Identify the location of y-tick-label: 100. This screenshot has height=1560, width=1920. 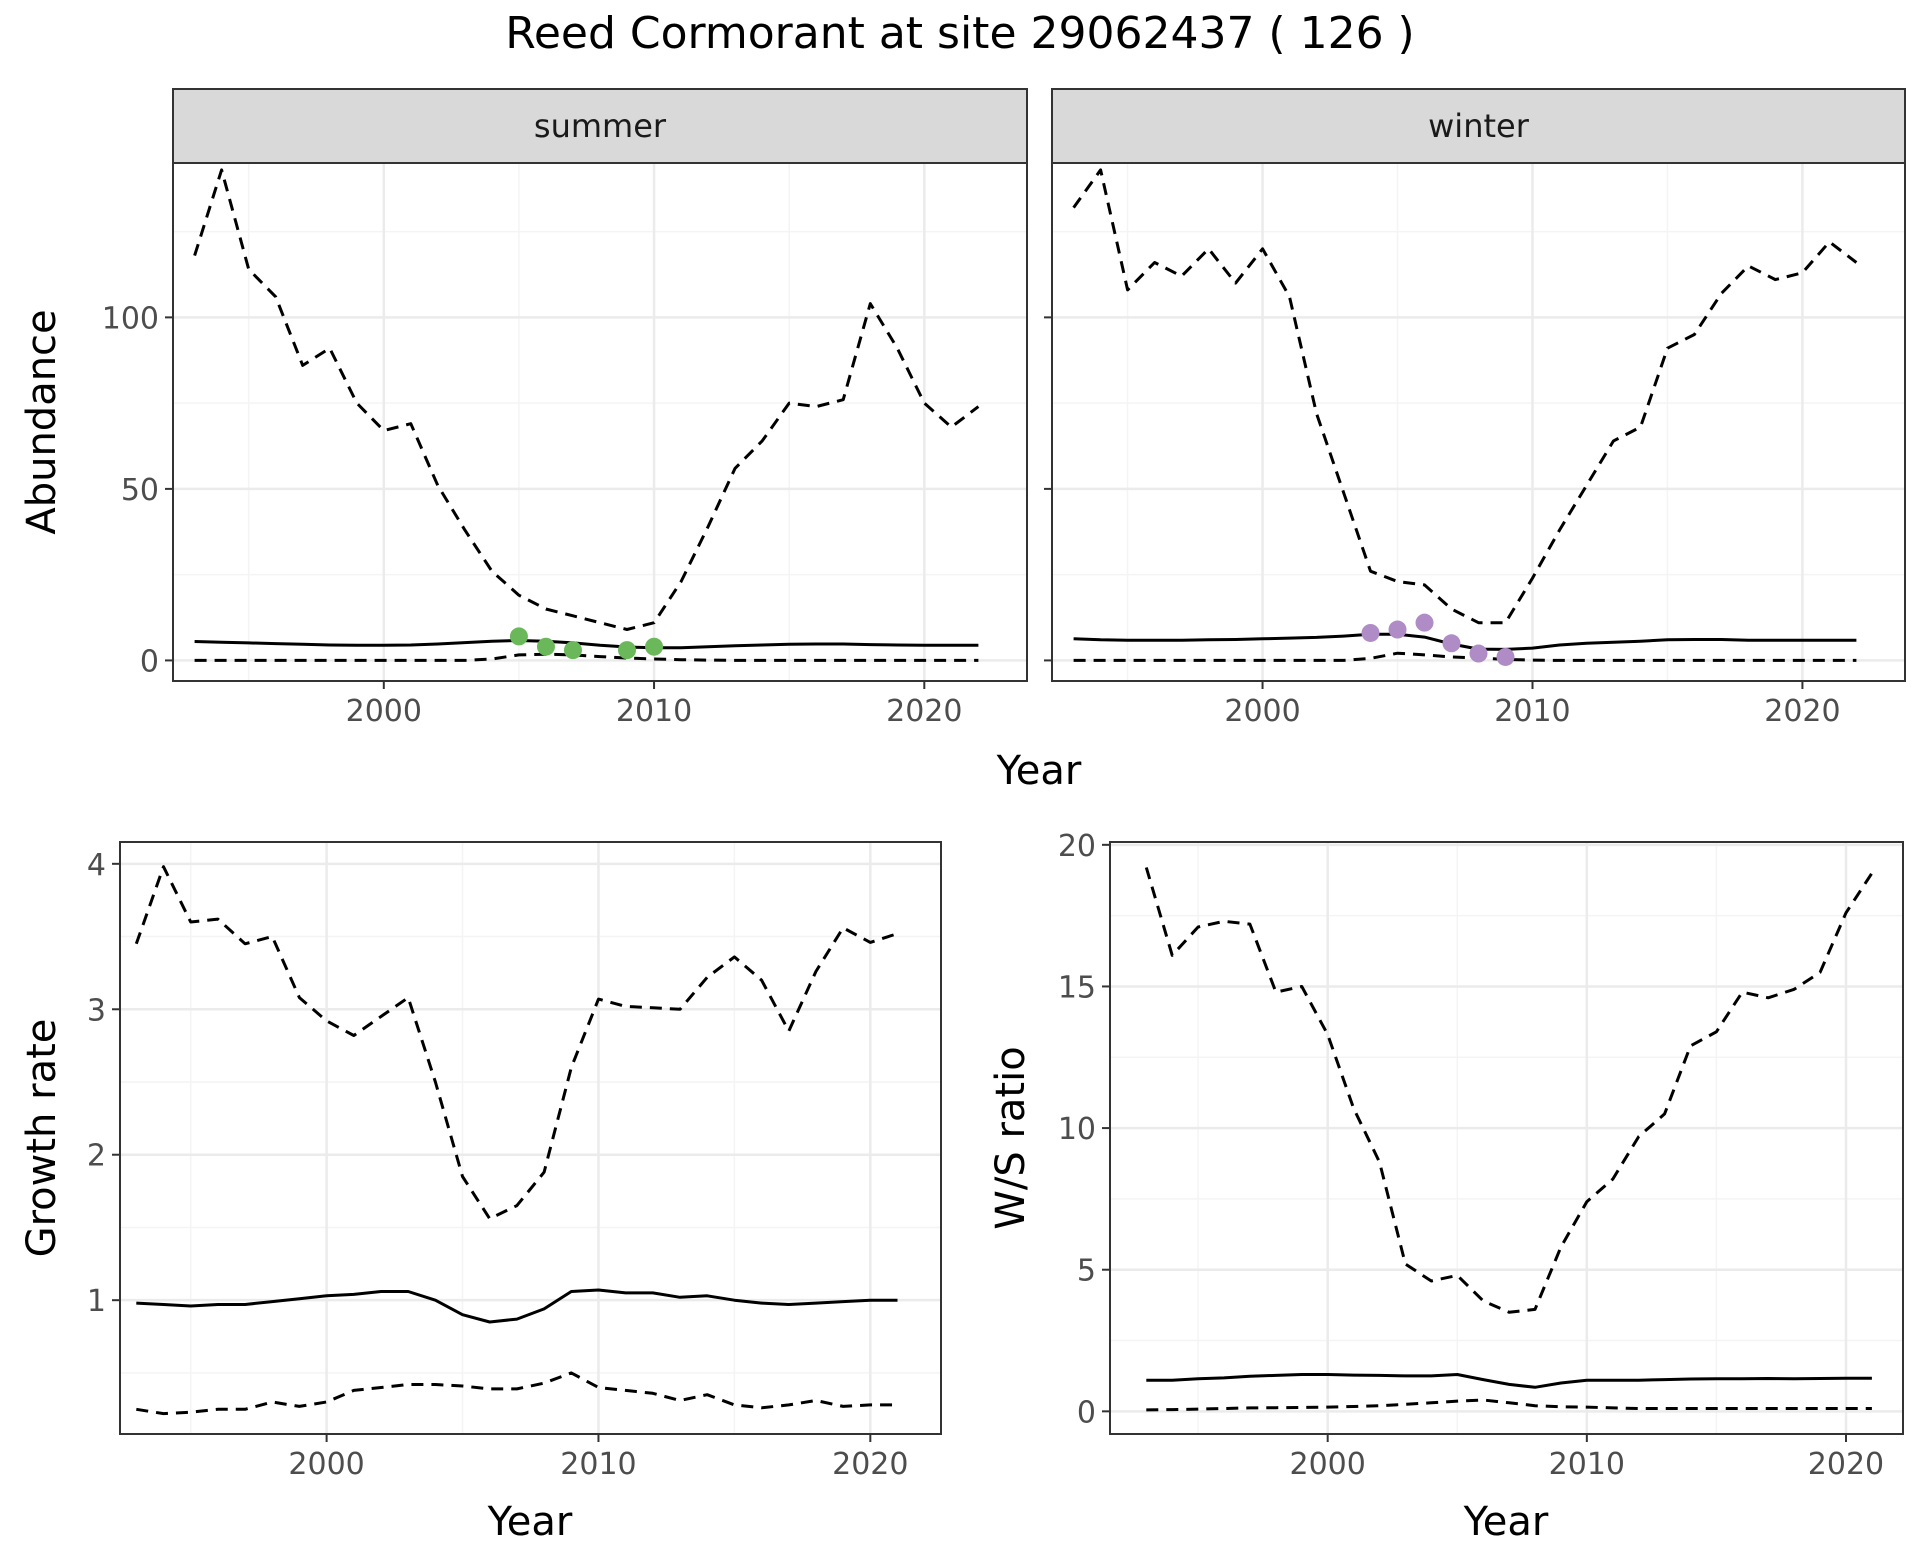
(130, 318).